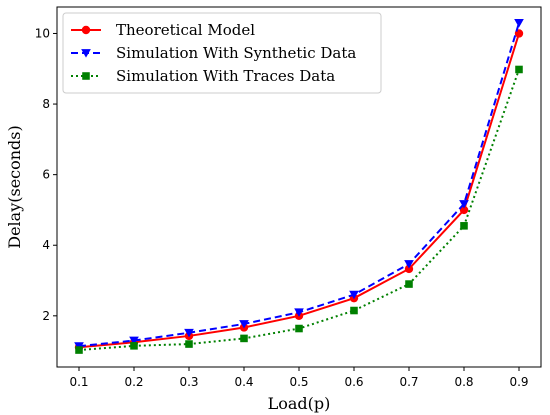  What do you see at coordinates (408, 382) in the screenshot?
I see `x-tick-label: 0.7` at bounding box center [408, 382].